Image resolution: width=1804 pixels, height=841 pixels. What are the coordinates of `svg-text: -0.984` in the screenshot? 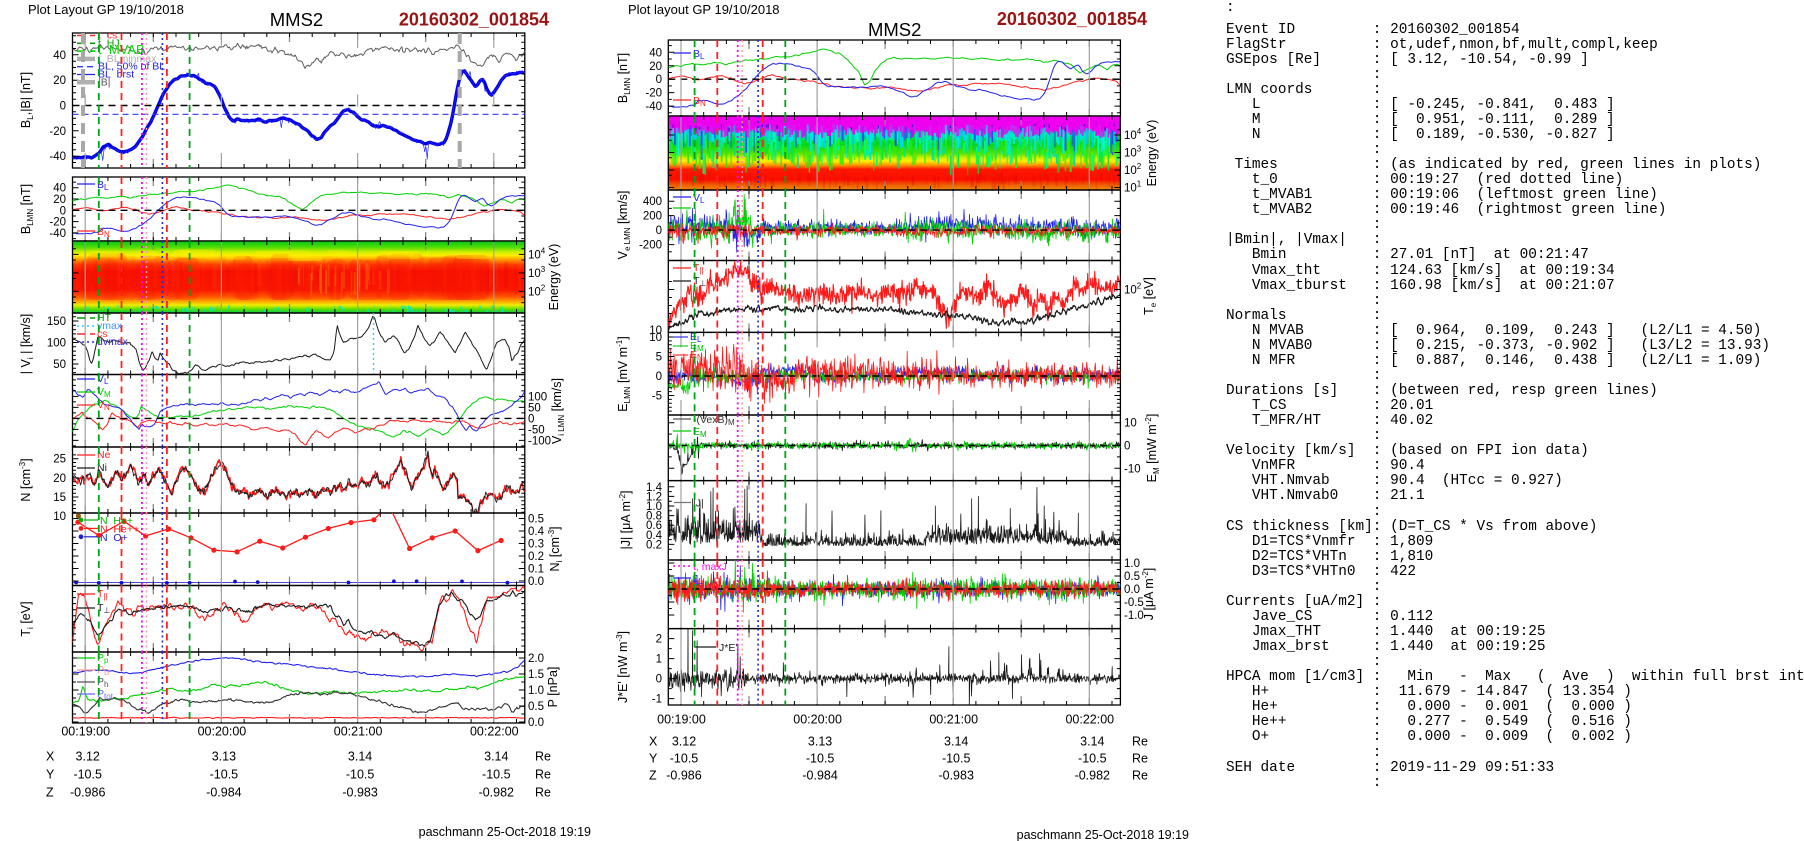 It's located at (819, 776).